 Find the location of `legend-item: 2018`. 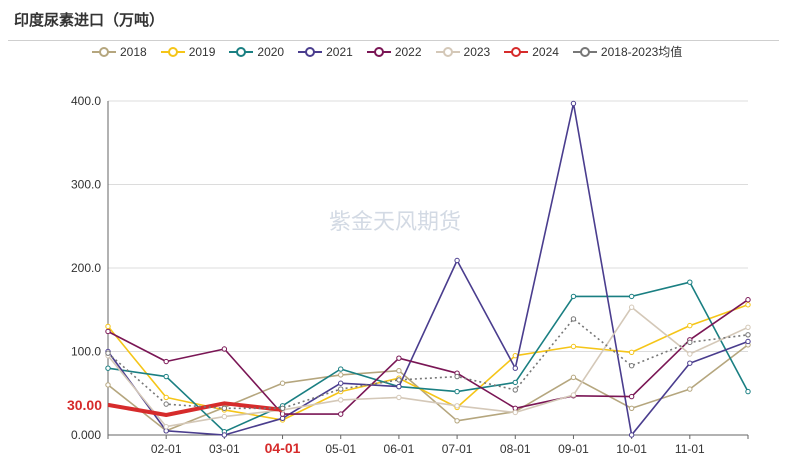

legend-item: 2018 is located at coordinates (119, 51).